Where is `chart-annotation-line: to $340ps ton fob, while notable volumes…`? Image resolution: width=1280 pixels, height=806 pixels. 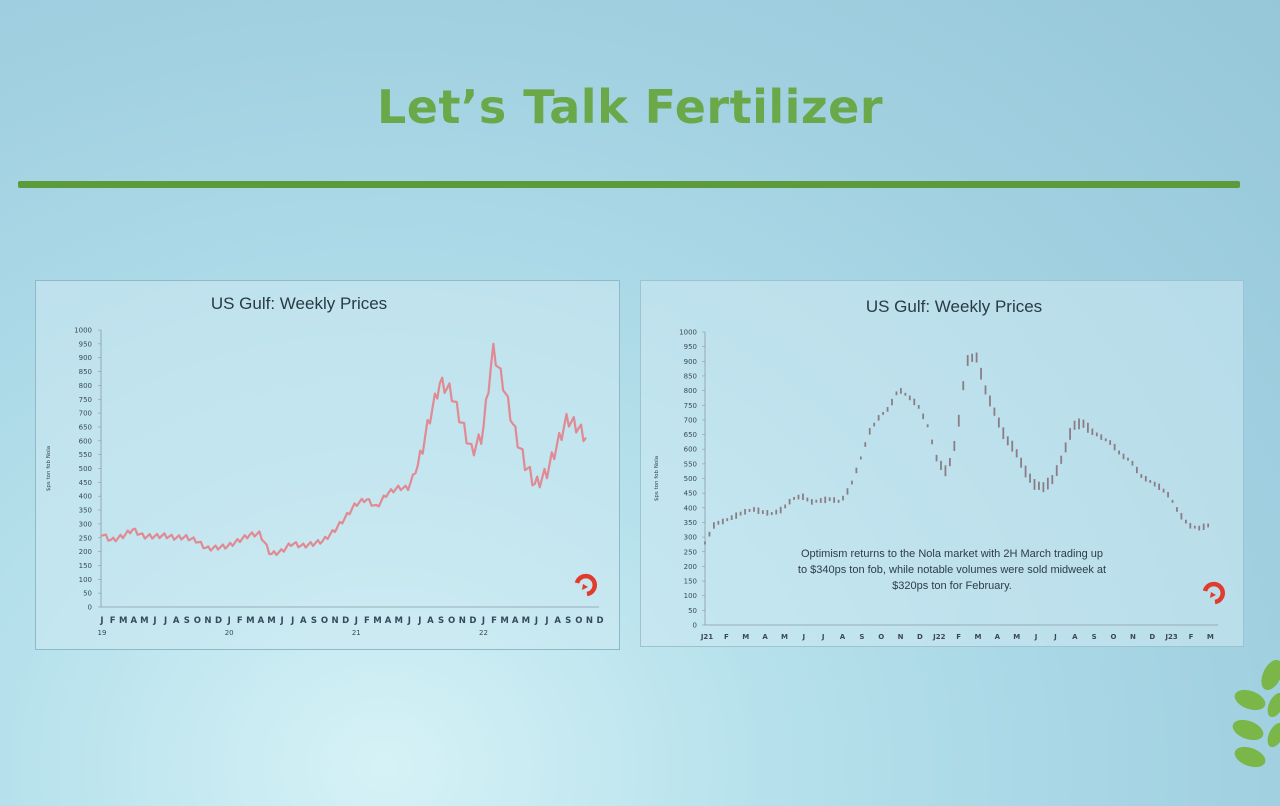
chart-annotation-line: to $340ps ton fob, while notable volumes… is located at coordinates (952, 570).